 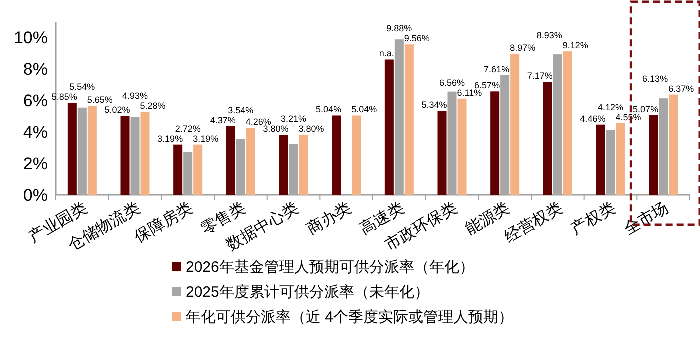 I want to click on data-label: 4.12%, so click(x=611, y=107).